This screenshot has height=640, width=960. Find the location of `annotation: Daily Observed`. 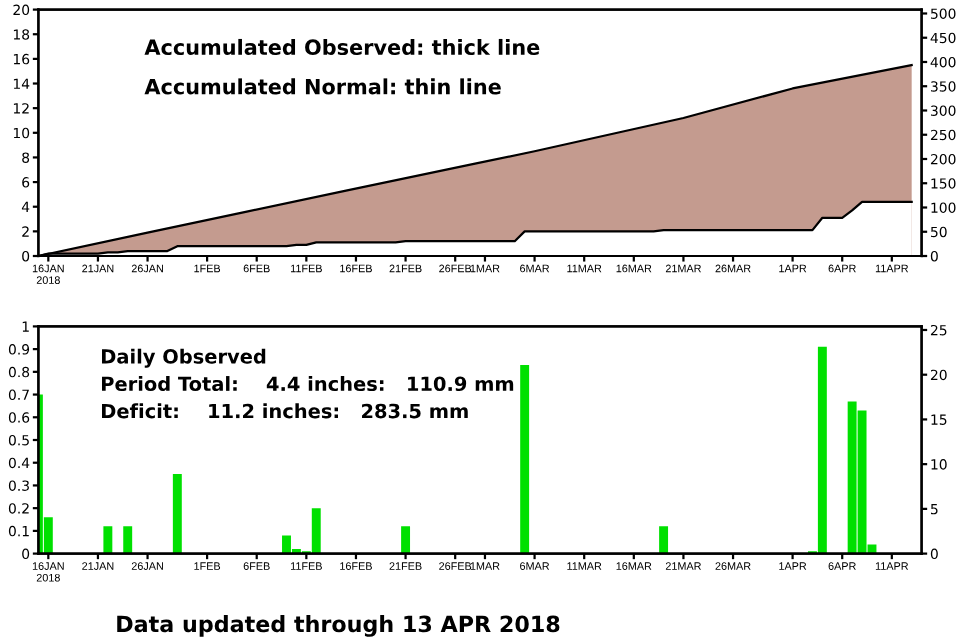

annotation: Daily Observed is located at coordinates (184, 358).